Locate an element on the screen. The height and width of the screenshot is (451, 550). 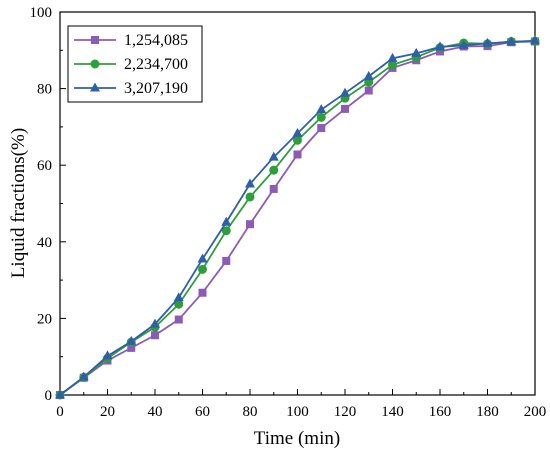
legend: 1,254,085 2,234,700 3,207,190 is located at coordinates (135, 64).